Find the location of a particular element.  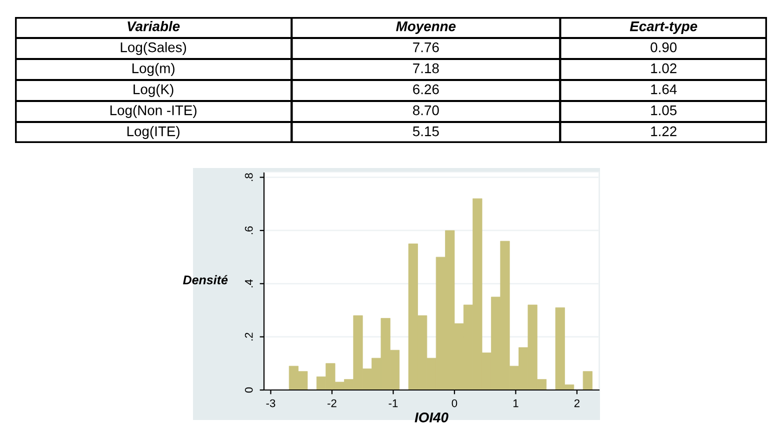

x-tick-label: 1 is located at coordinates (515, 403).